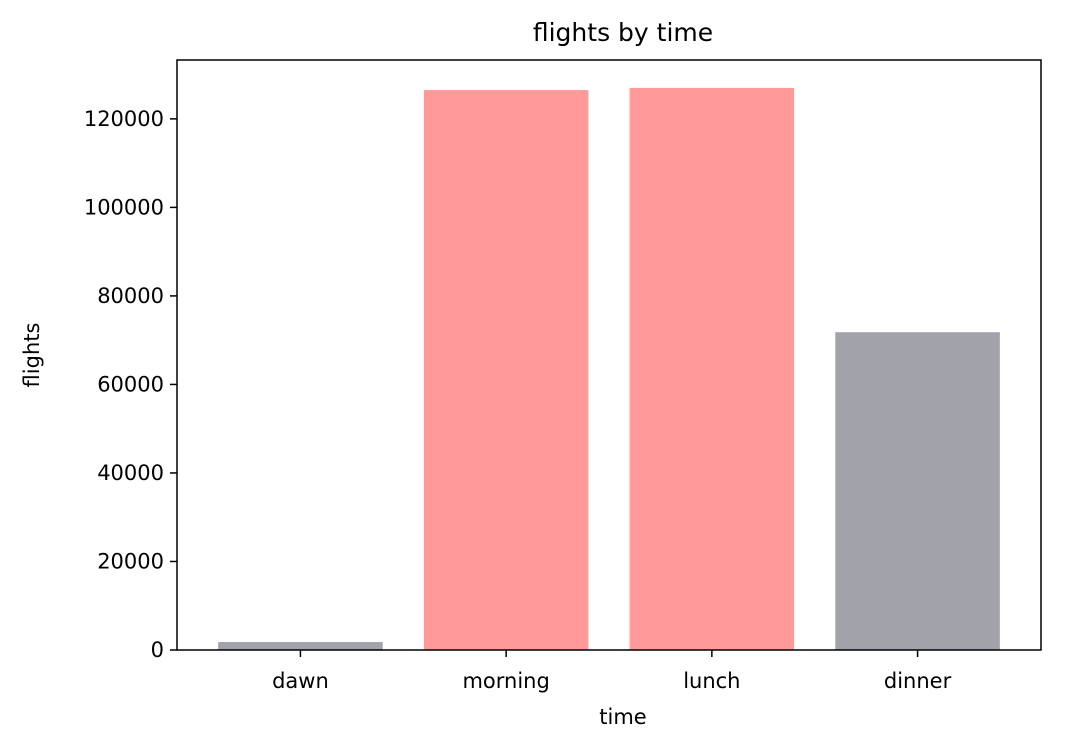 The width and height of the screenshot is (1088, 751). I want to click on y-tick-label: 0, so click(157, 650).